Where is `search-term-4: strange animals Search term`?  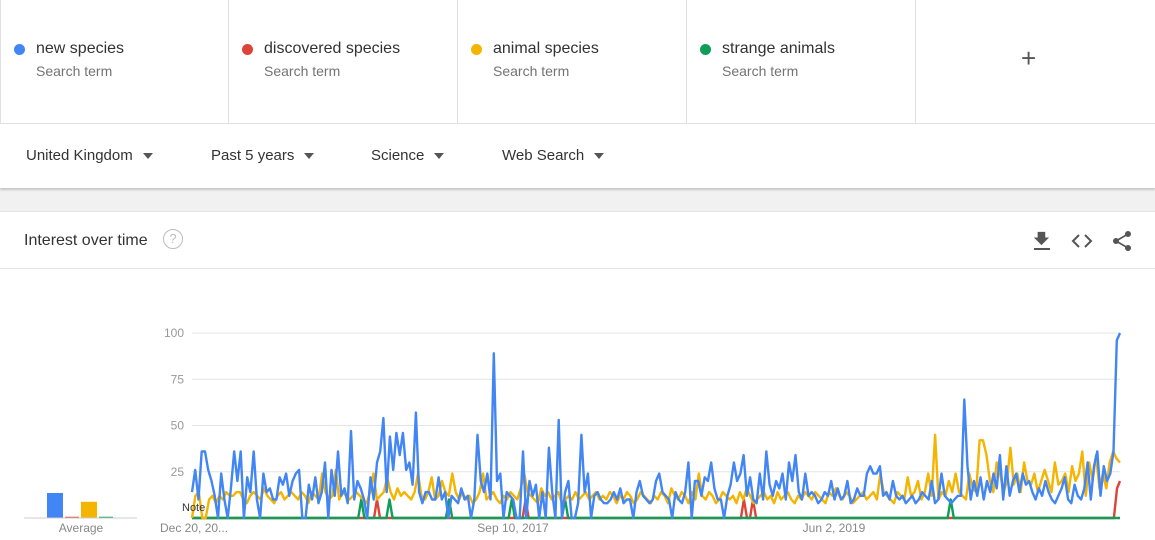 search-term-4: strange animals Search term is located at coordinates (801, 61).